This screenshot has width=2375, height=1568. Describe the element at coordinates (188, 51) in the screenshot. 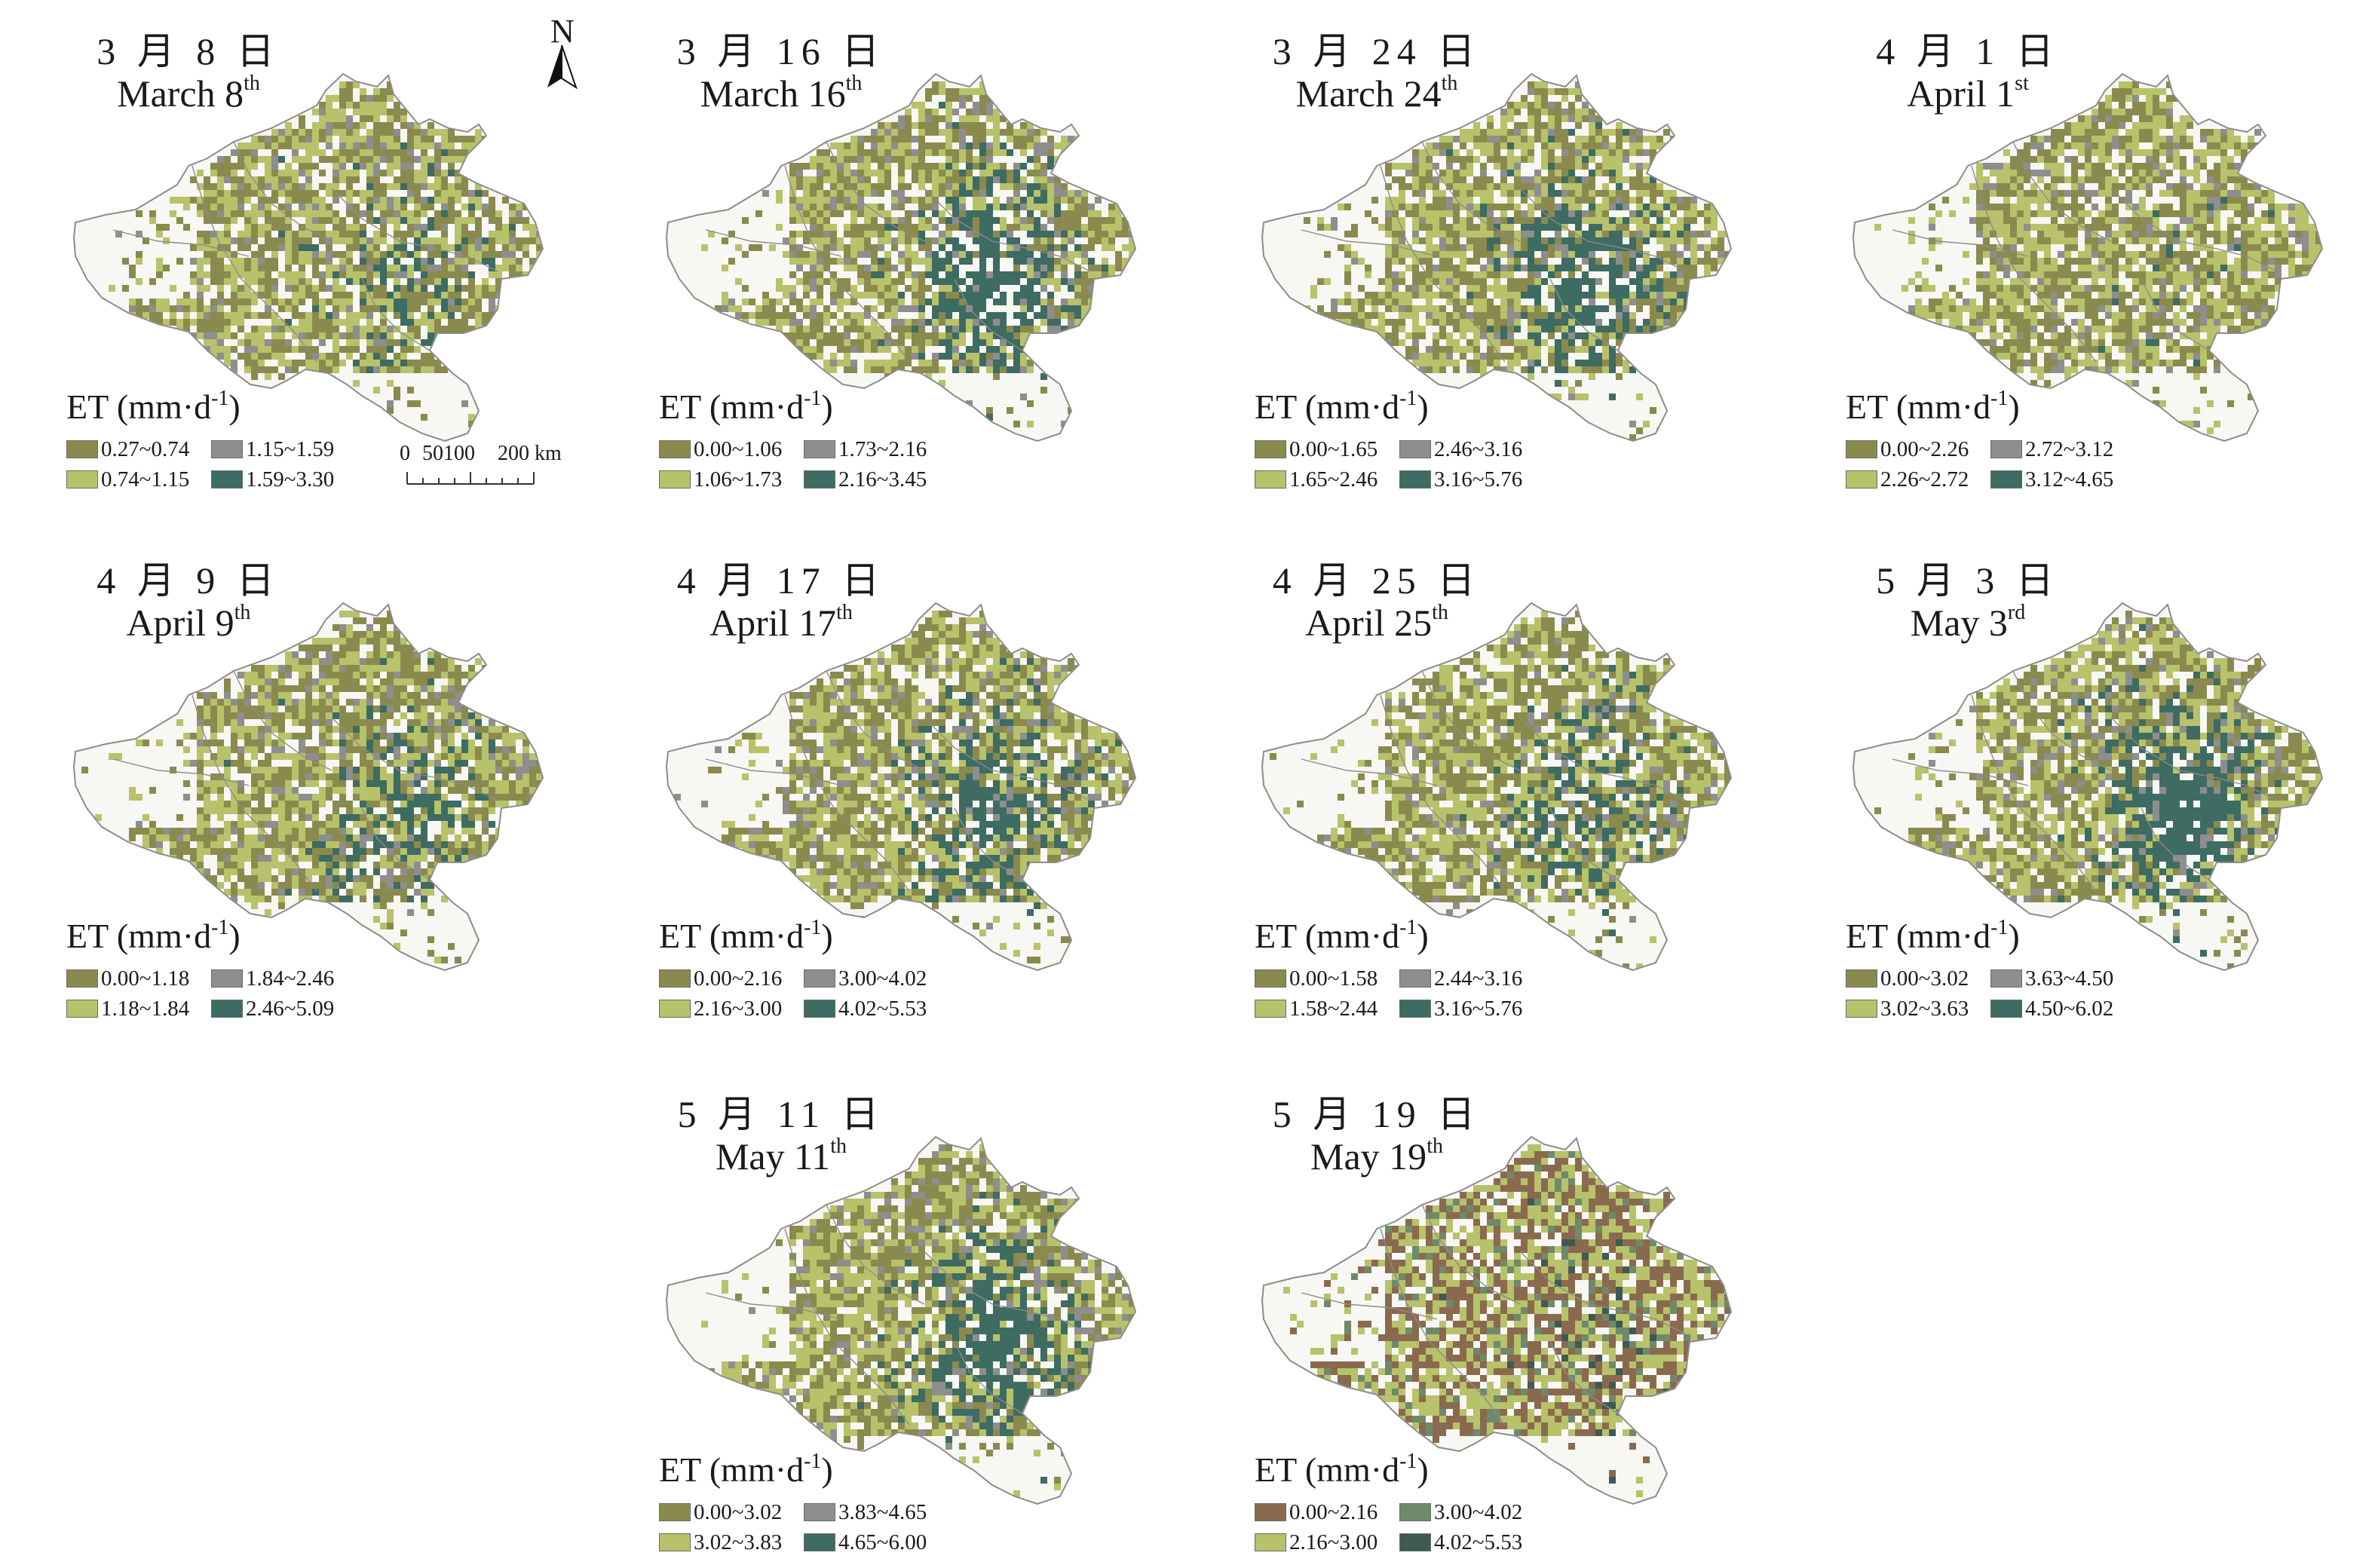

I see `map-title-cn: 3 月 8 日` at that location.